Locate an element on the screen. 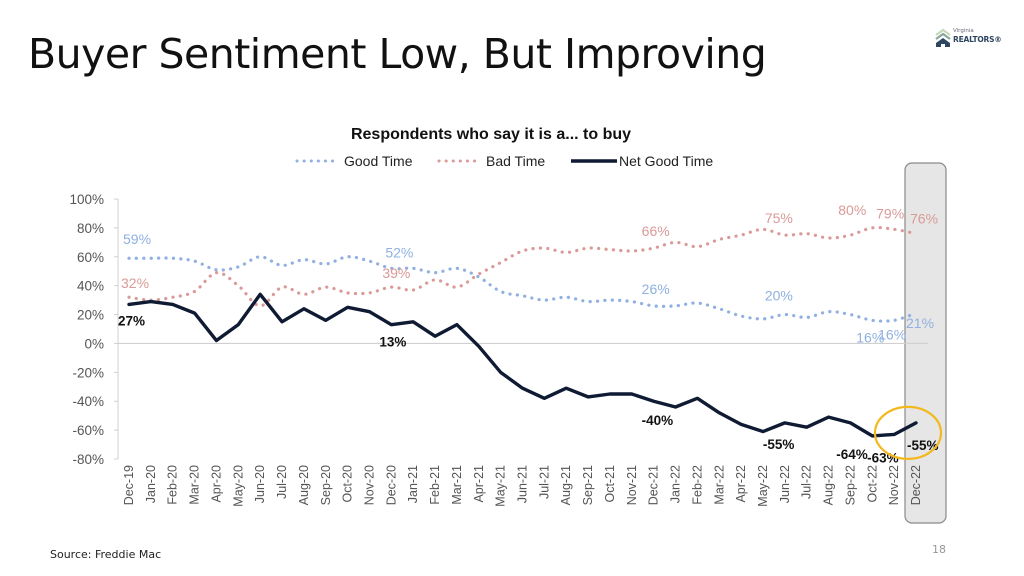 The image size is (1024, 576). x-tick-label: Dec-20 is located at coordinates (391, 485).